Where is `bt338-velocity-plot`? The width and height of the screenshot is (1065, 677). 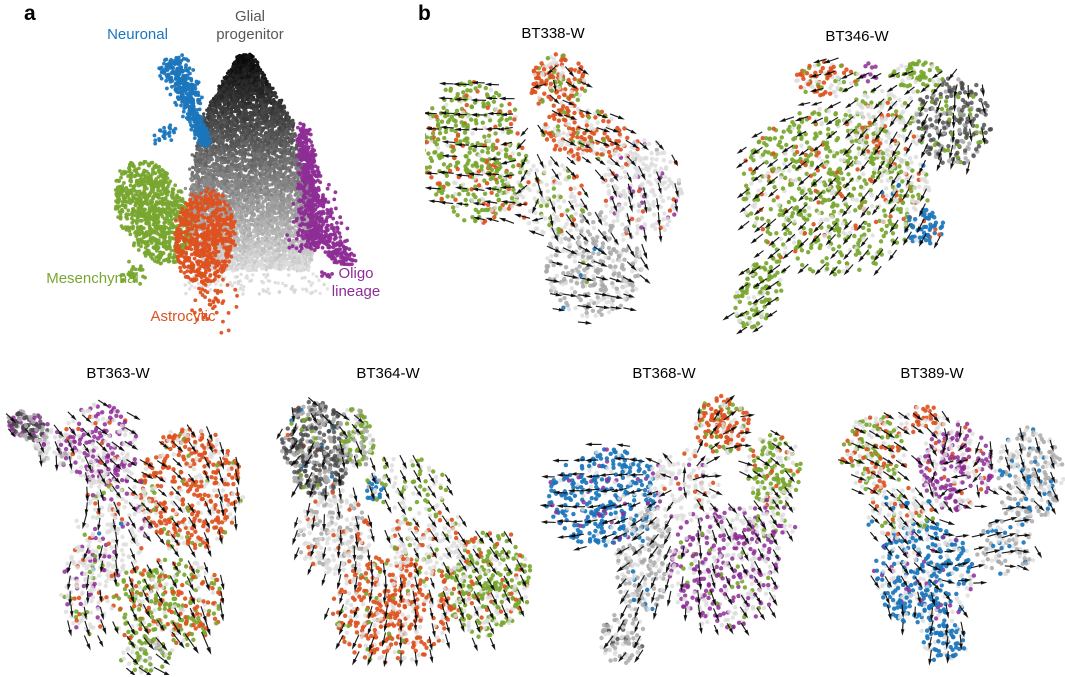
bt338-velocity-plot is located at coordinates (570, 190).